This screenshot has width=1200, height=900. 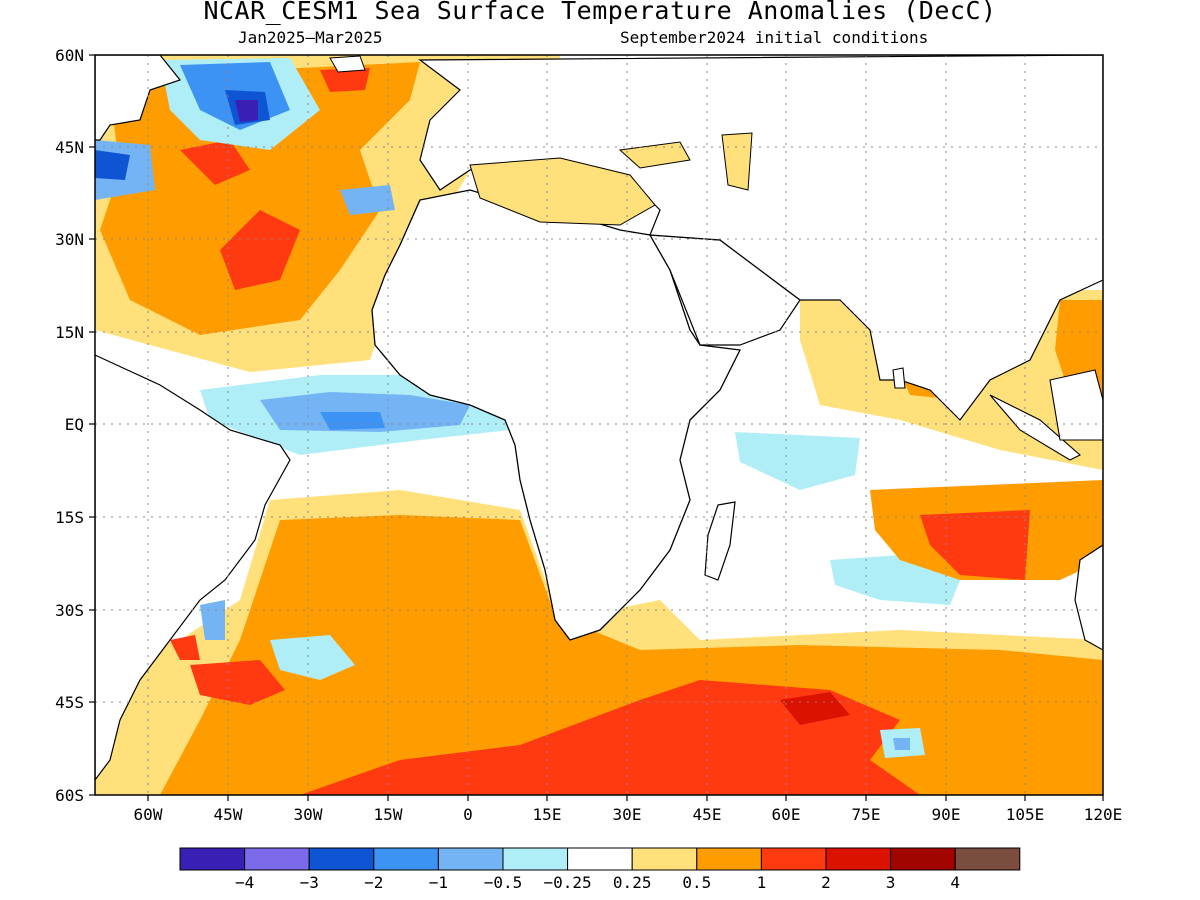 I want to click on latitude-labels: 60N 45N 30N 15N EQ 15S 30S 45S 60S, so click(x=69, y=425).